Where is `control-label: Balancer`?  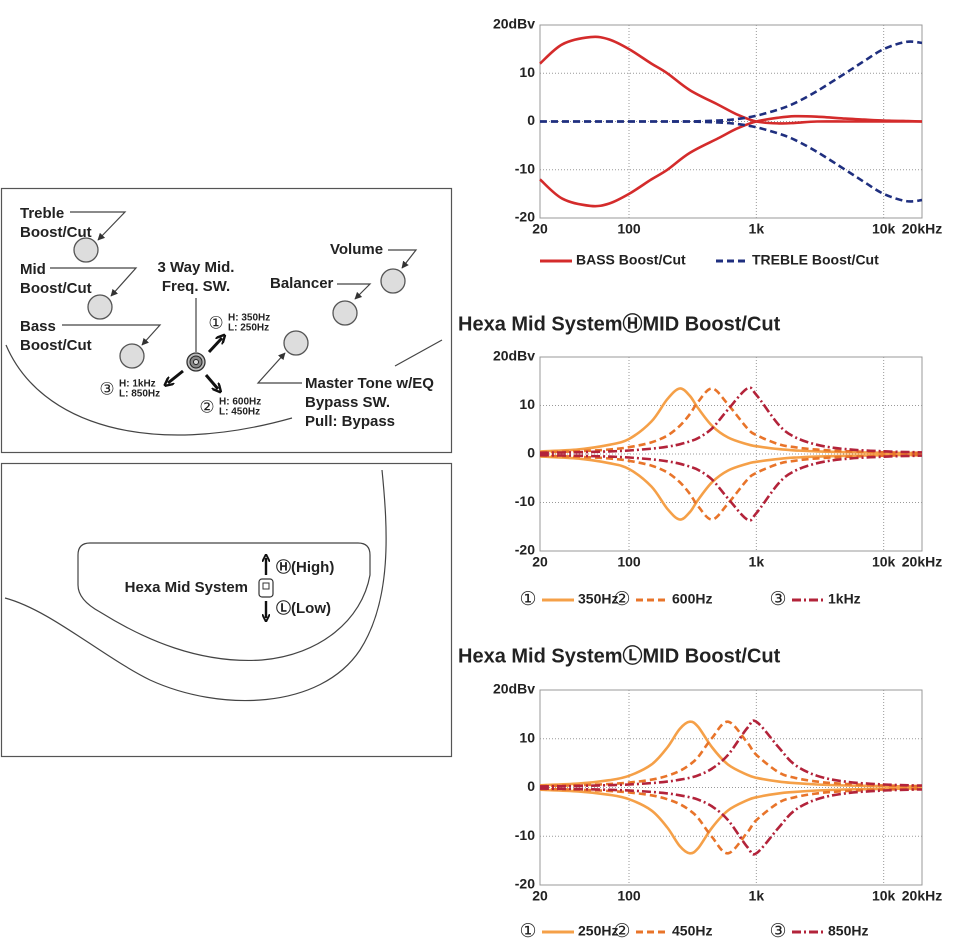
control-label: Balancer is located at coordinates (302, 283).